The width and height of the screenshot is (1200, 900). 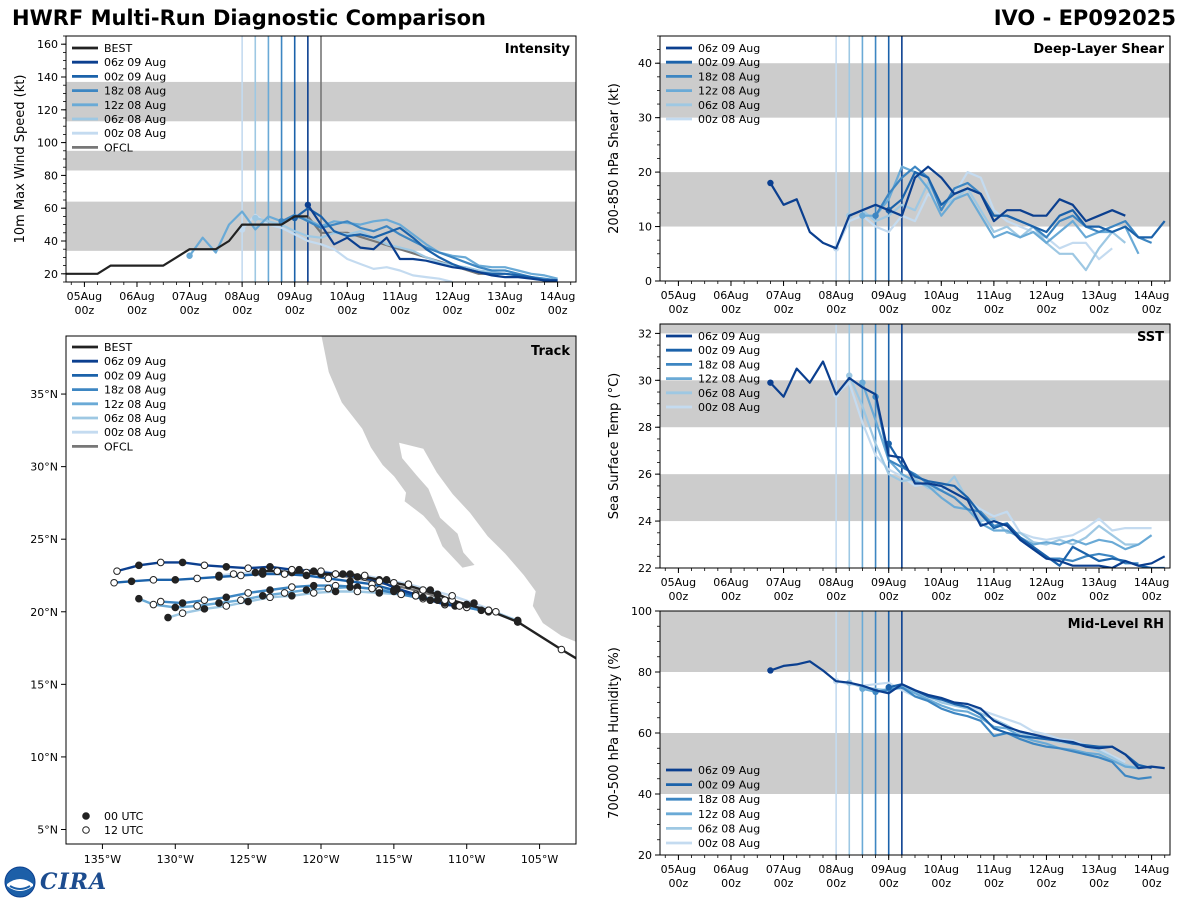 I want to click on intensity-ytick-label: 60, so click(x=51, y=208).